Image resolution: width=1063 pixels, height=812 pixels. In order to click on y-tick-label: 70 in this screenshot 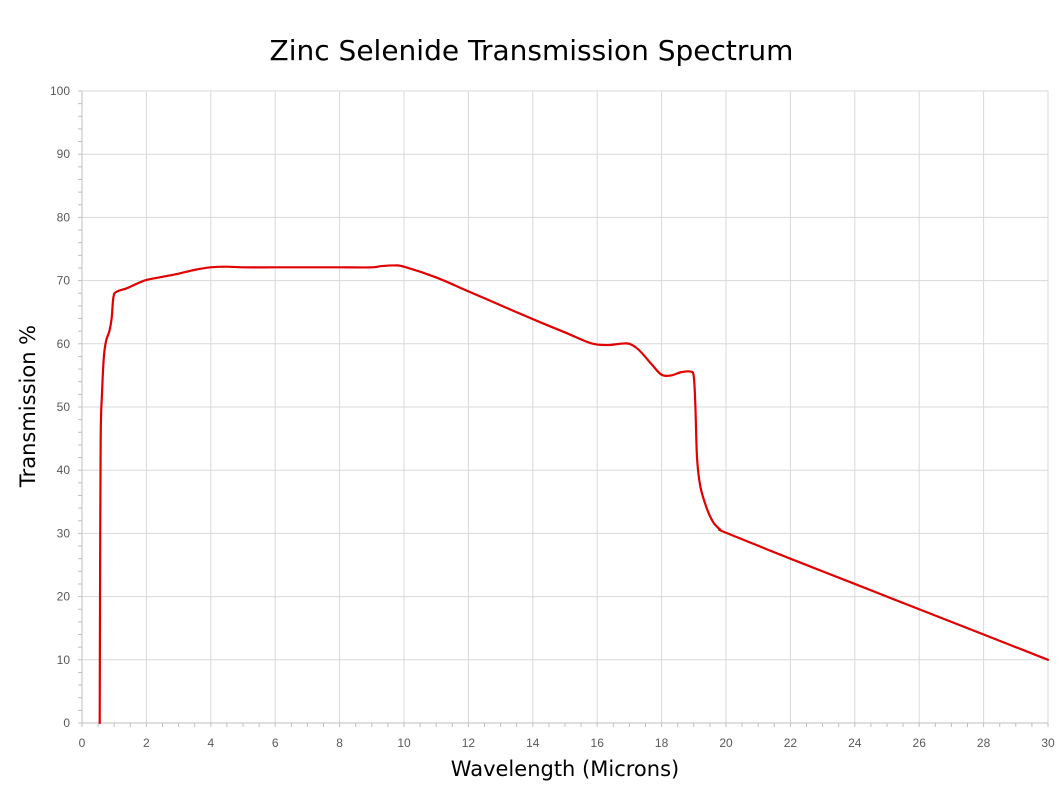, I will do `click(64, 281)`.